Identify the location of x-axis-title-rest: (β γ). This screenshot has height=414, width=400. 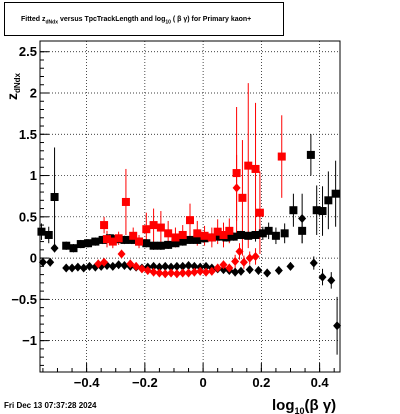
(321, 405).